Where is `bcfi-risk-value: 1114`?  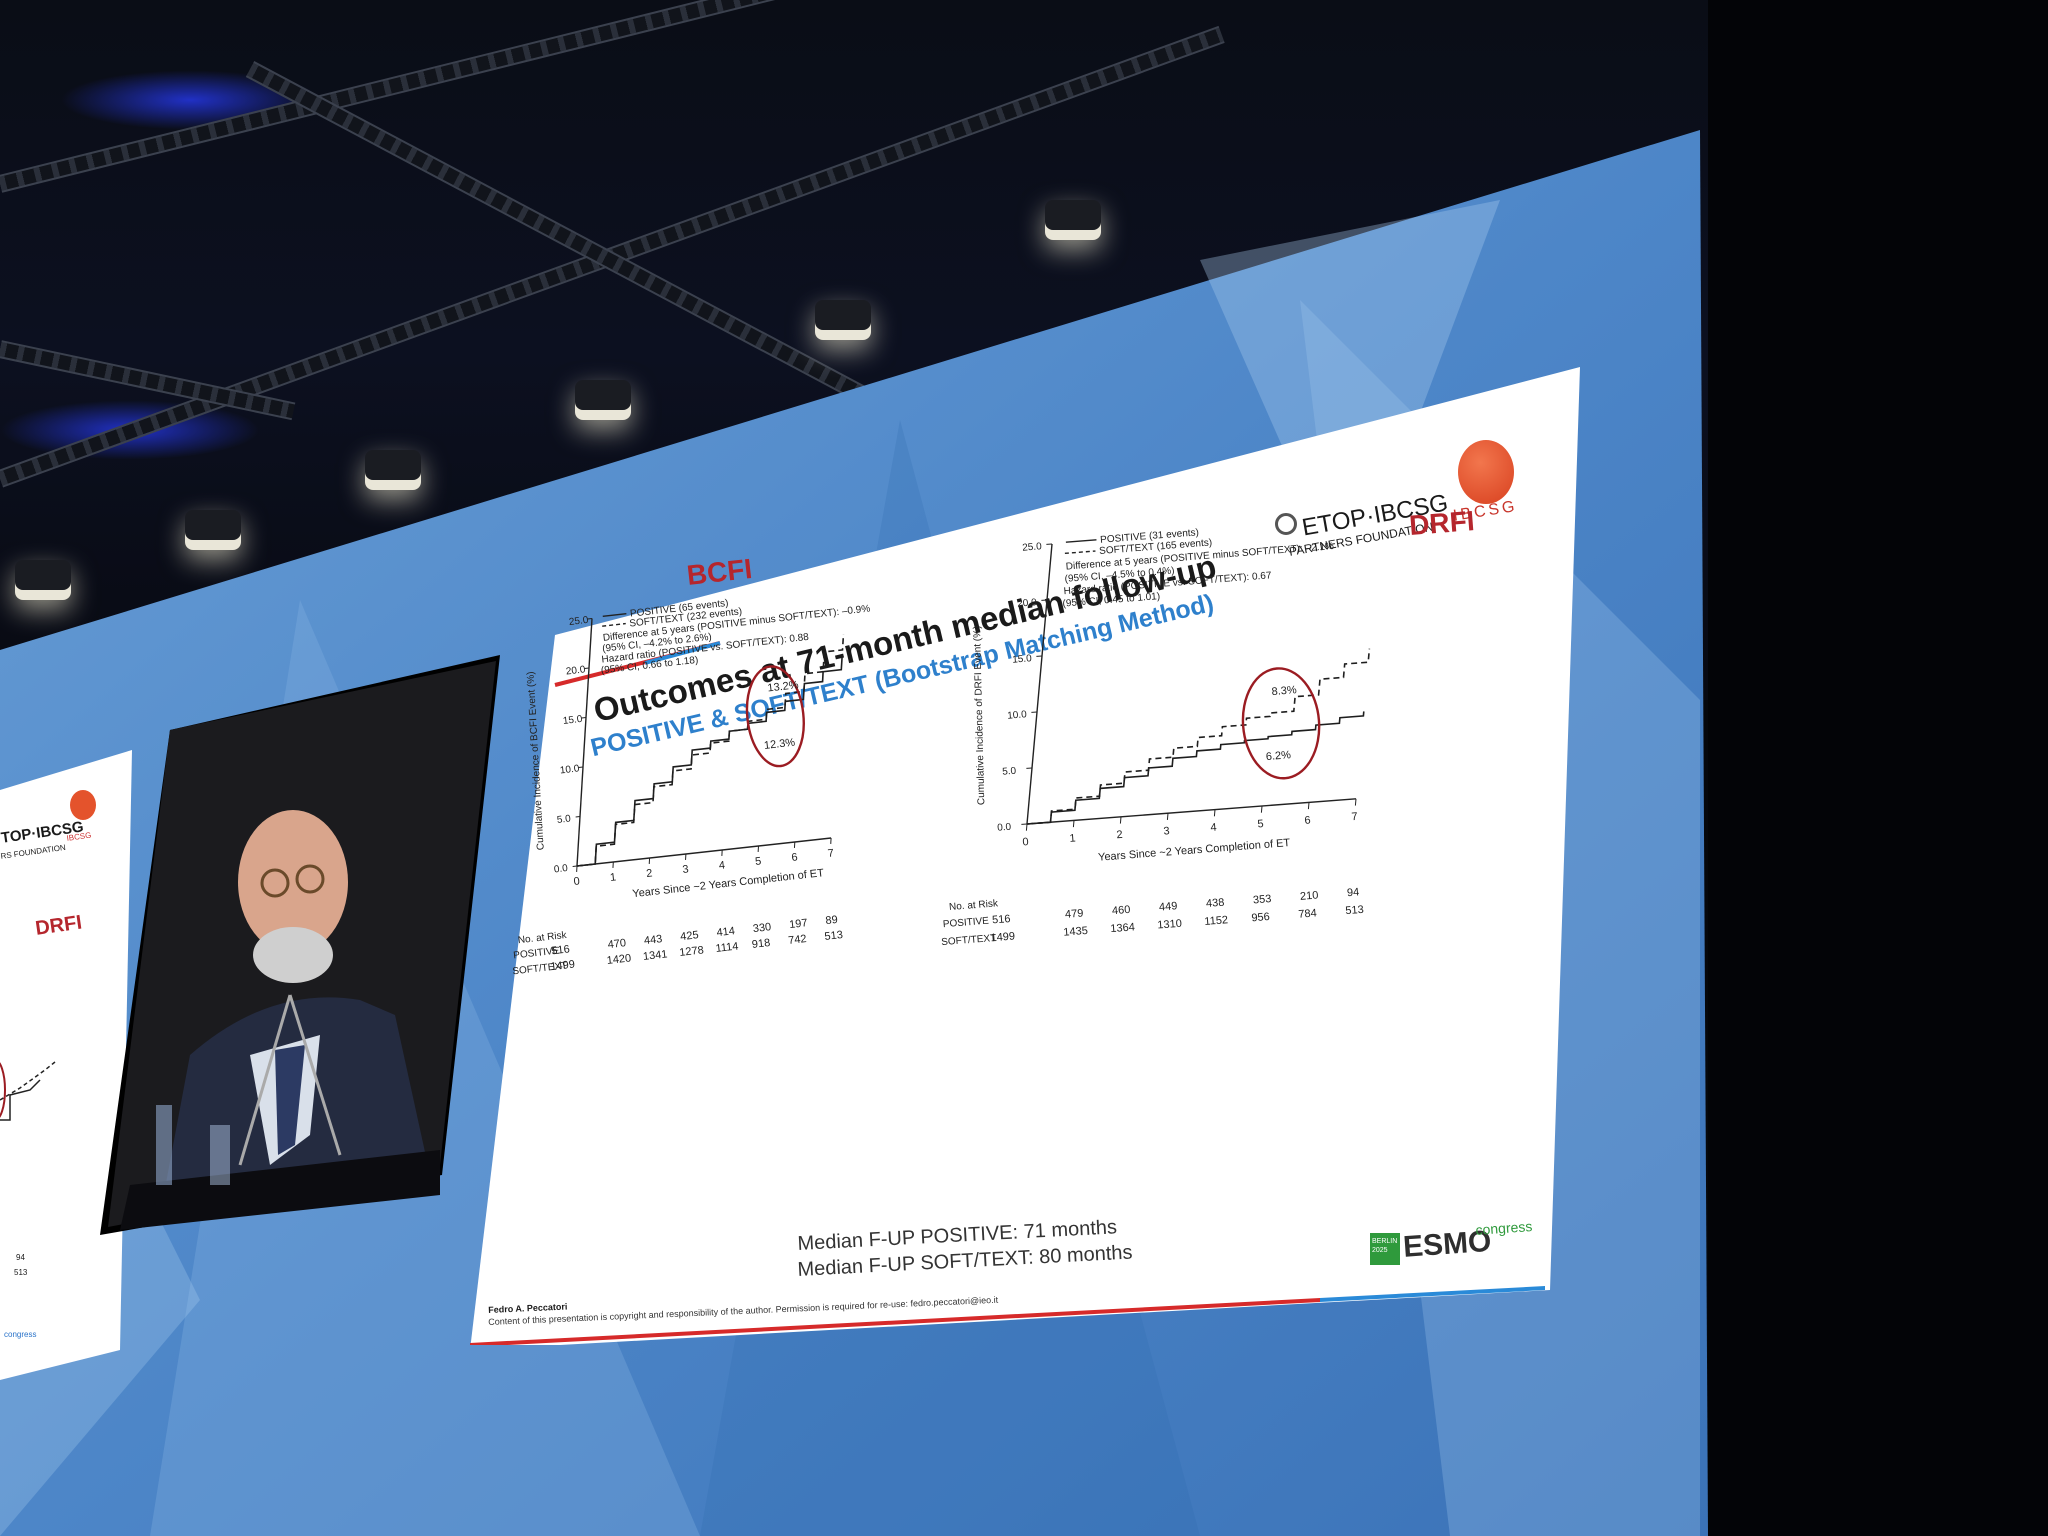 bcfi-risk-value: 1114 is located at coordinates (727, 948).